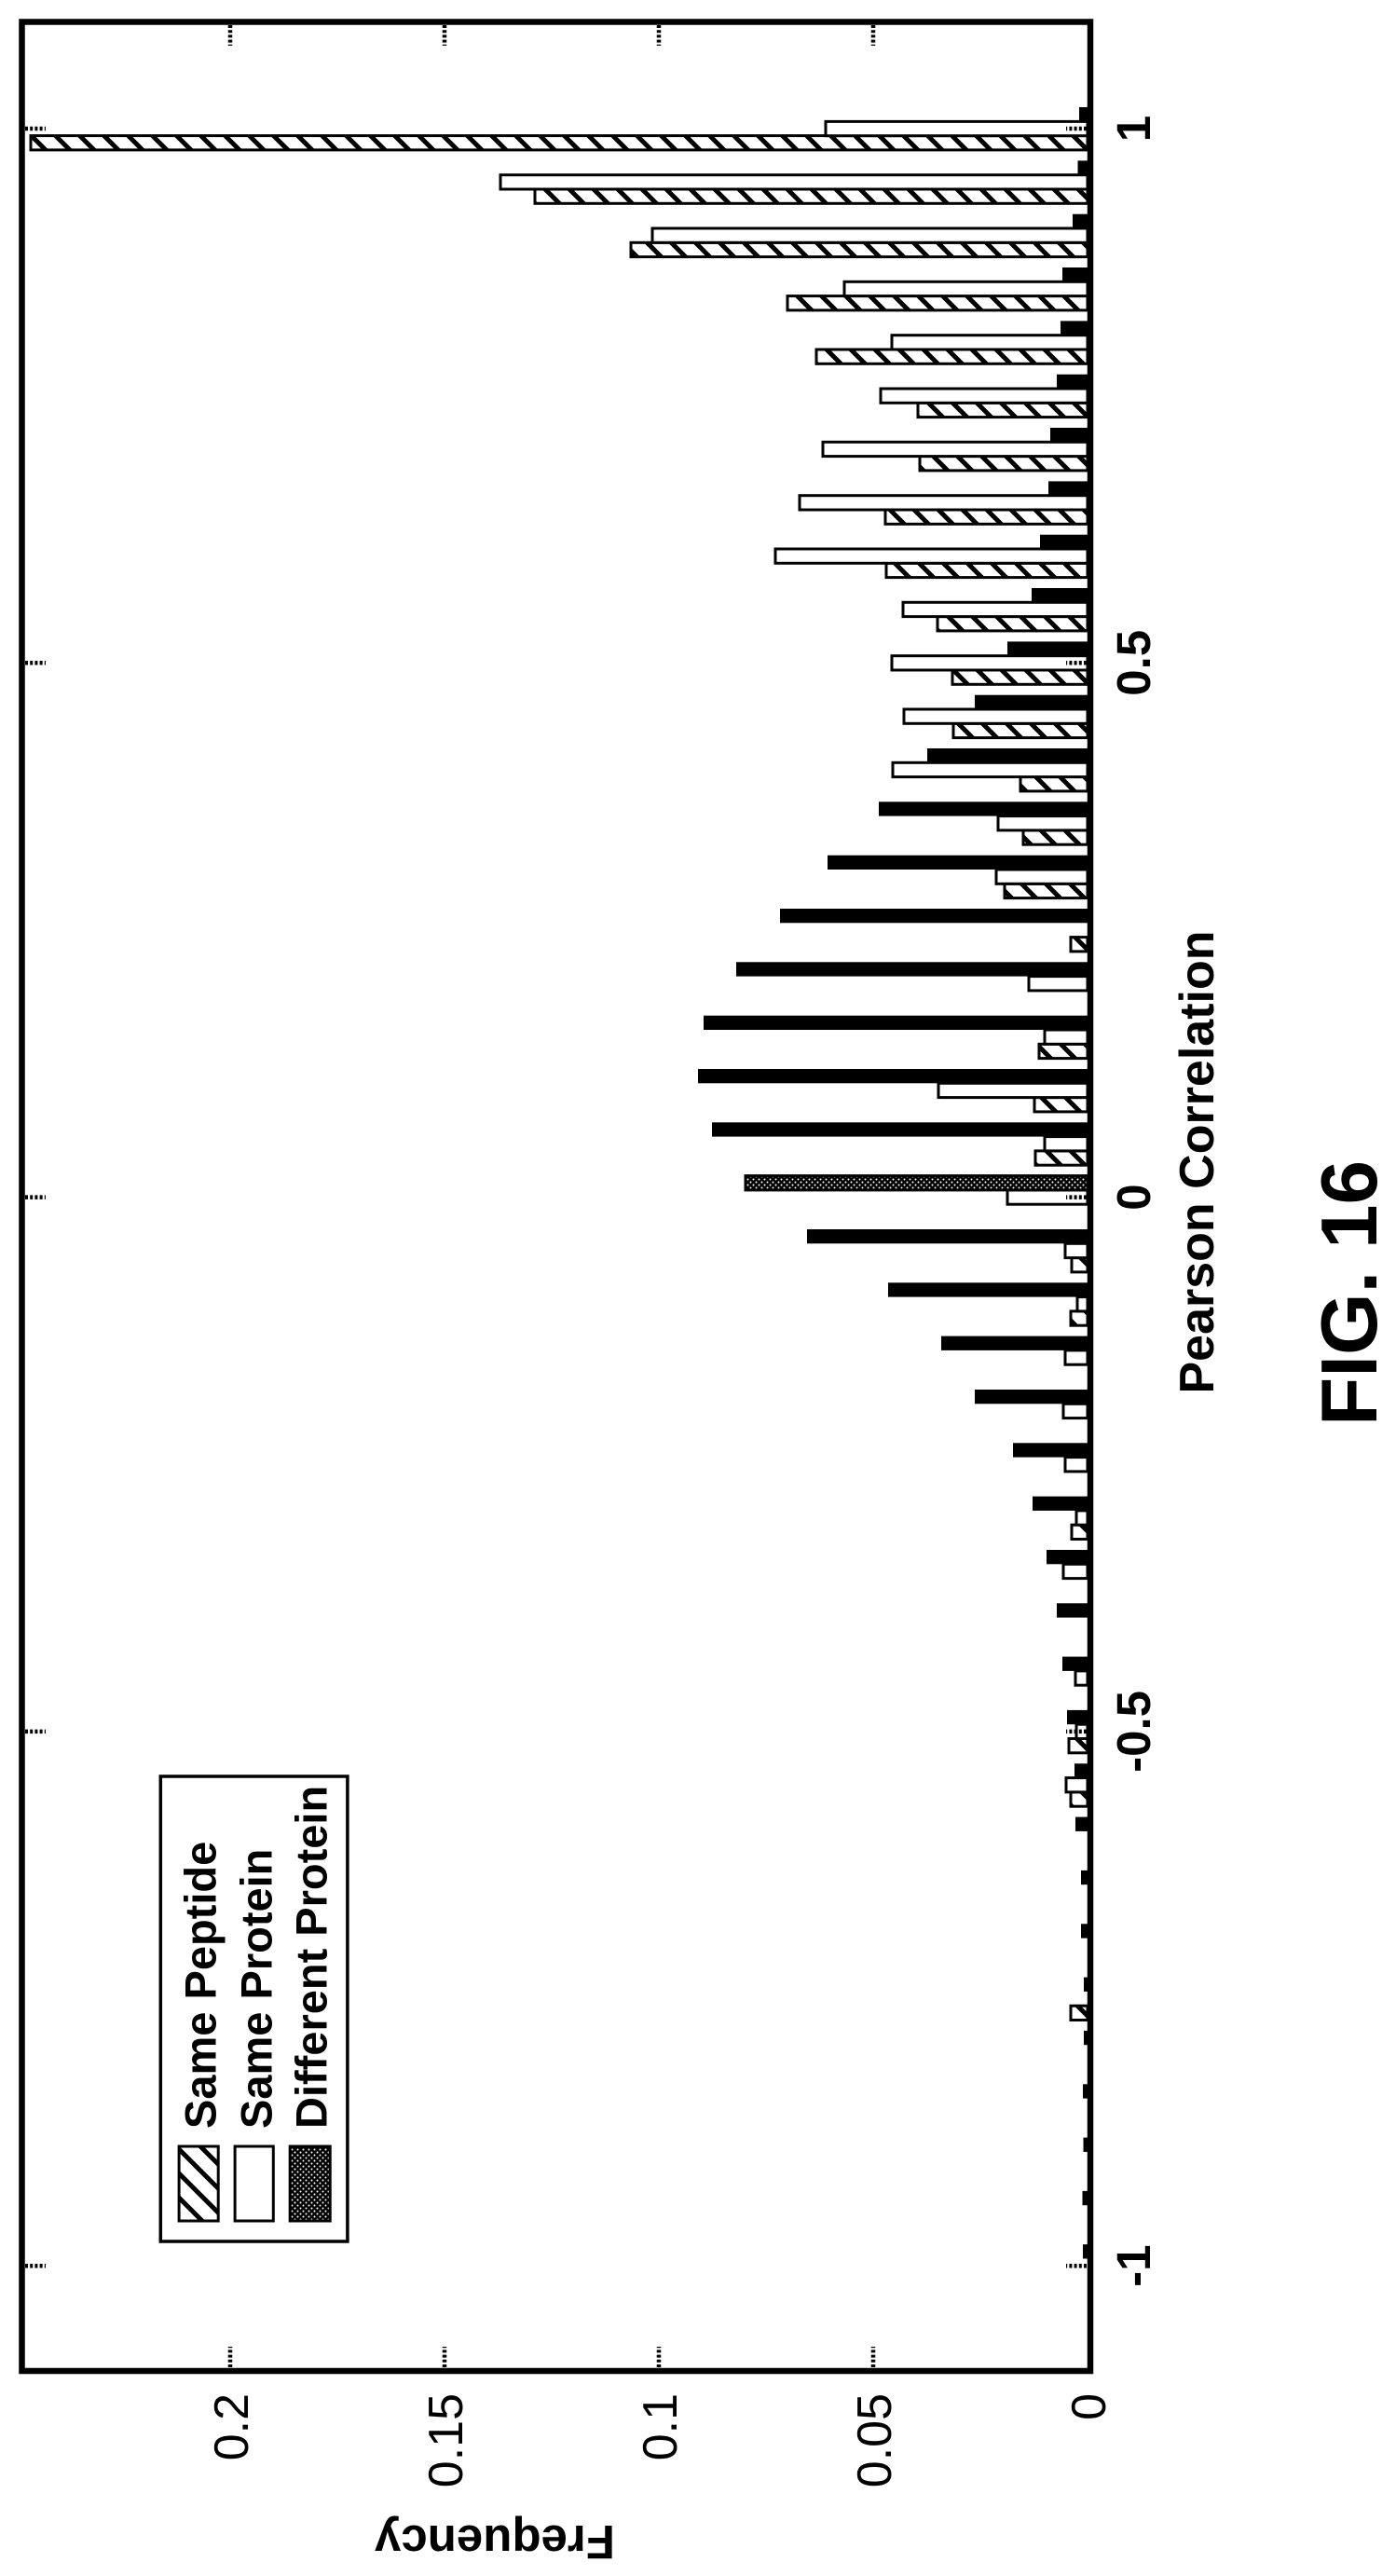 Image resolution: width=1396 pixels, height=2576 pixels. I want to click on svg-text: Same Protein, so click(256, 1989).